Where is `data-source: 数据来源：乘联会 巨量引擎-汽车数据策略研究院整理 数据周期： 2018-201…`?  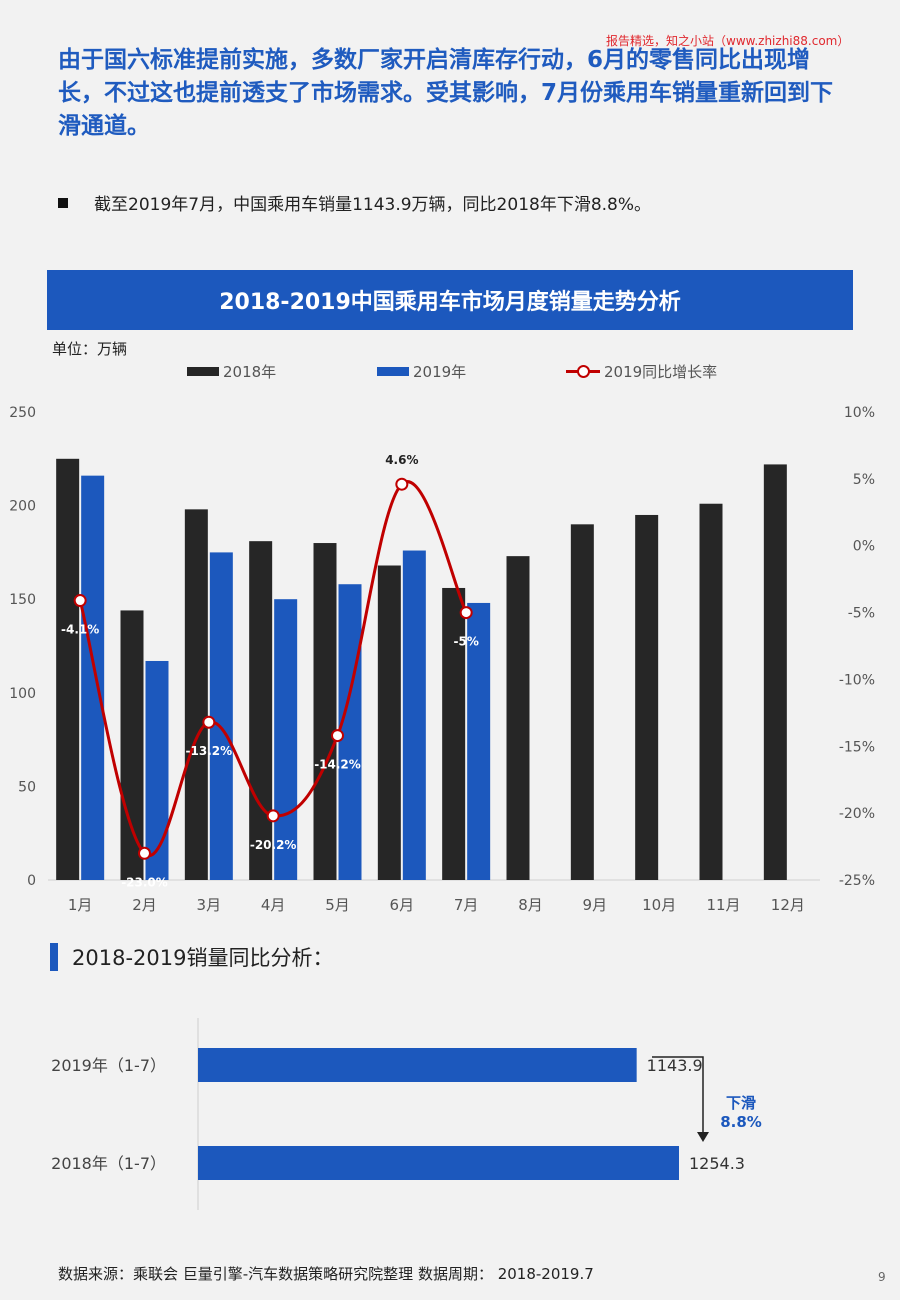 data-source: 数据来源：乘联会 巨量引擎-汽车数据策略研究院整理 数据周期： 2018-201… is located at coordinates (326, 1274).